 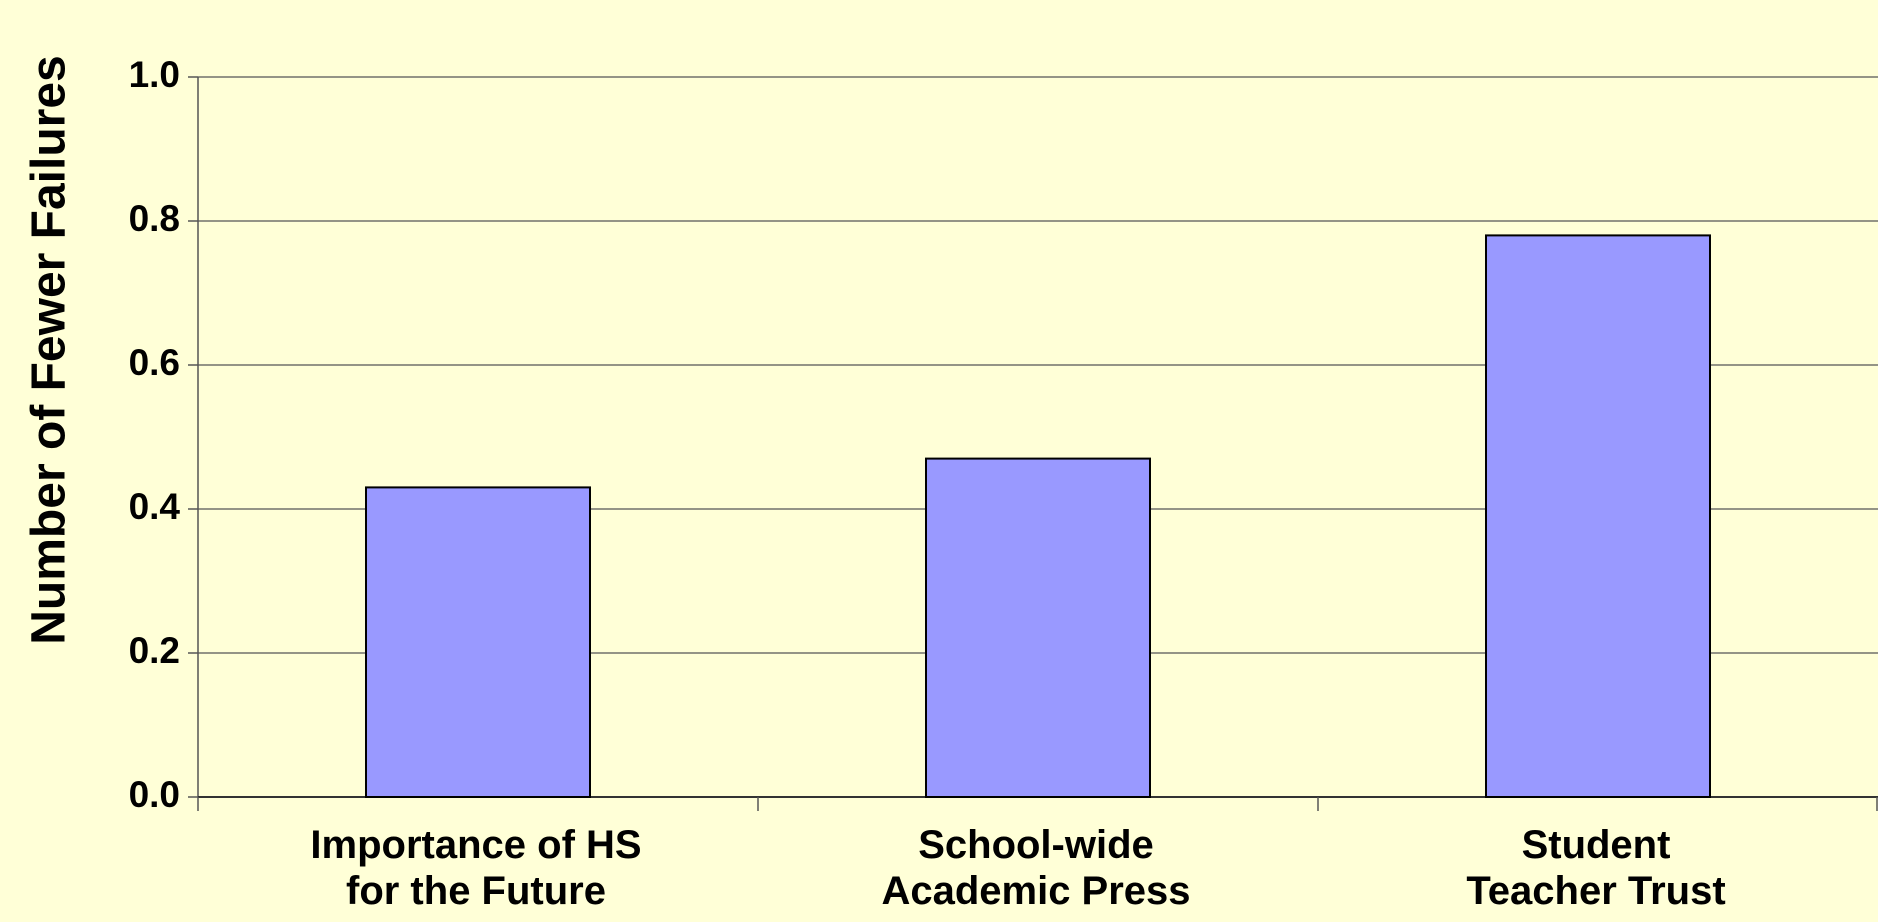 What do you see at coordinates (476, 868) in the screenshot?
I see `x-tick-label: Importance of HS for the Future` at bounding box center [476, 868].